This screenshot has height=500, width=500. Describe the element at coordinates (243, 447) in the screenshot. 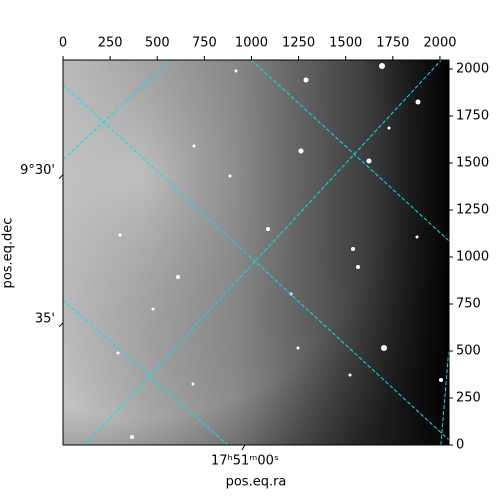

I see `ra-tick` at that location.